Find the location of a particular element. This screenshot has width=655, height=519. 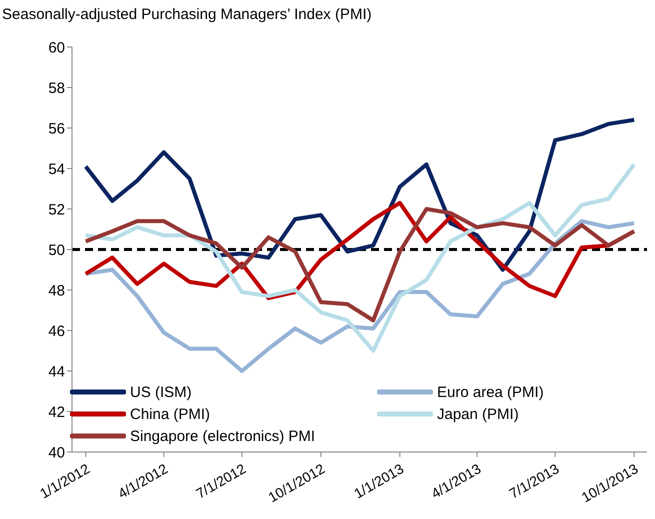

legend-label: US (ISM) is located at coordinates (161, 392).